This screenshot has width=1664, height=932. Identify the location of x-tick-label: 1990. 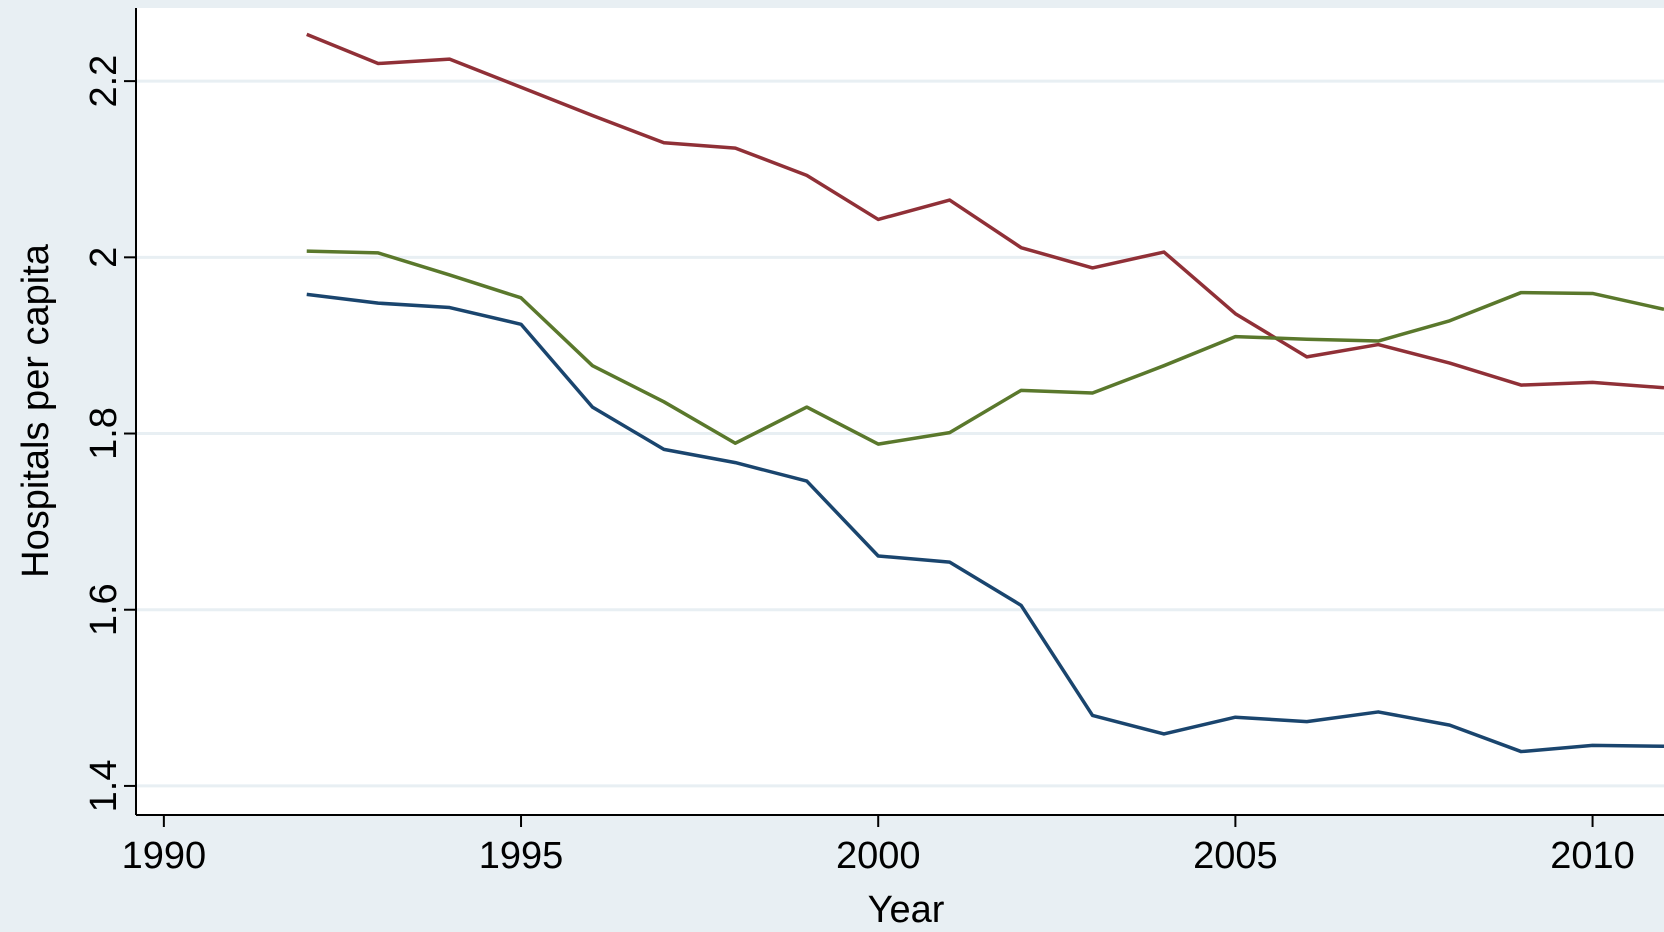
(164, 856).